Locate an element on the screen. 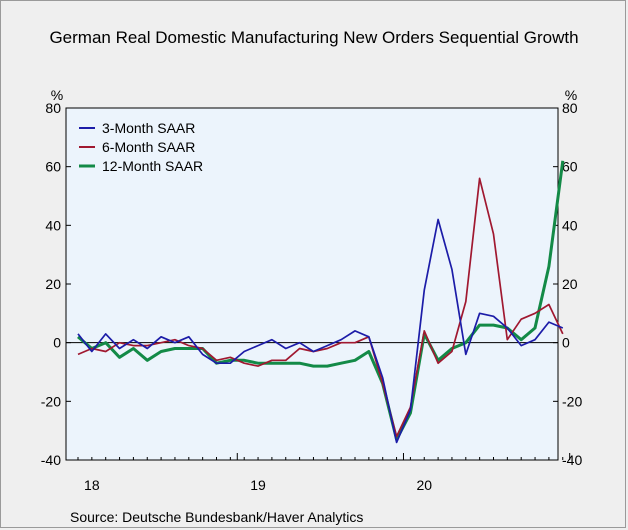 This screenshot has width=628, height=530. x-tick-label: 19 is located at coordinates (258, 485).